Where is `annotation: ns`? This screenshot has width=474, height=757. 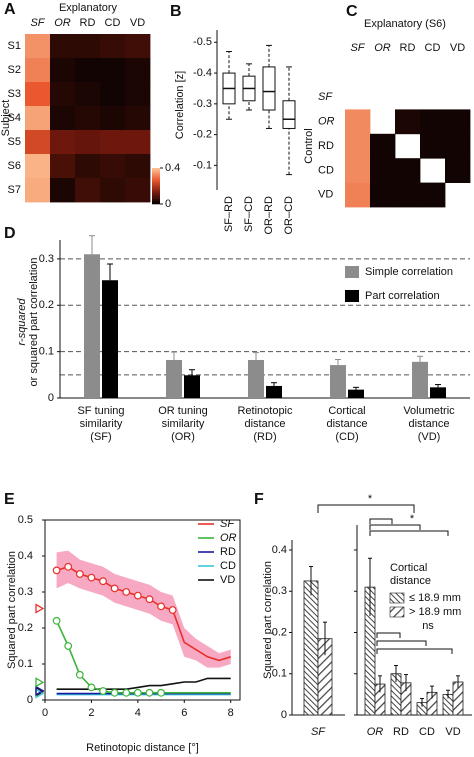 annotation: ns is located at coordinates (428, 626).